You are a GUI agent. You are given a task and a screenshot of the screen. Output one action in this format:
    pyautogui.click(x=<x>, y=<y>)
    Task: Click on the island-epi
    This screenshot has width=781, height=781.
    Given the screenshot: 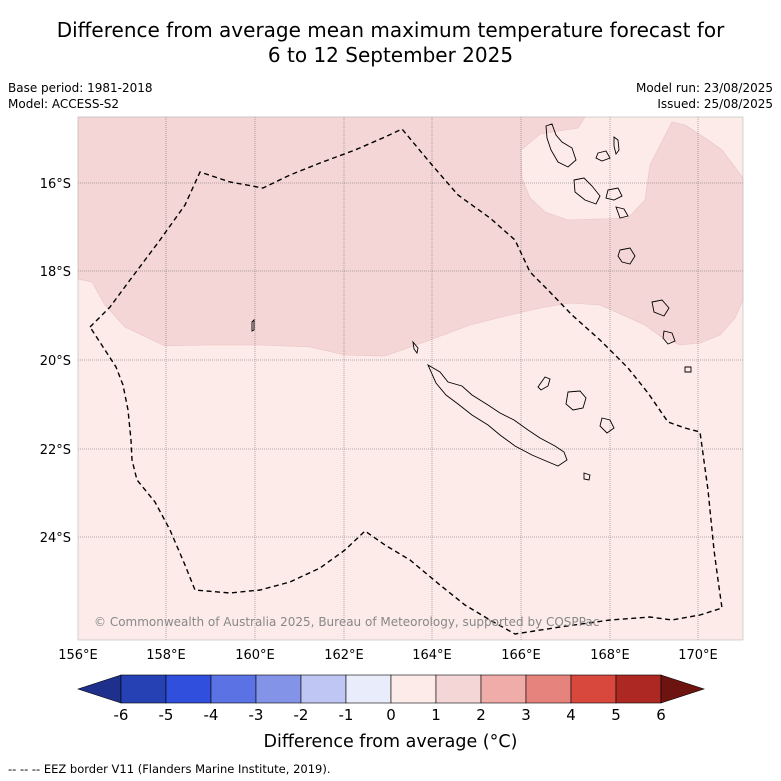 What is the action you would take?
    pyautogui.click(x=622, y=212)
    